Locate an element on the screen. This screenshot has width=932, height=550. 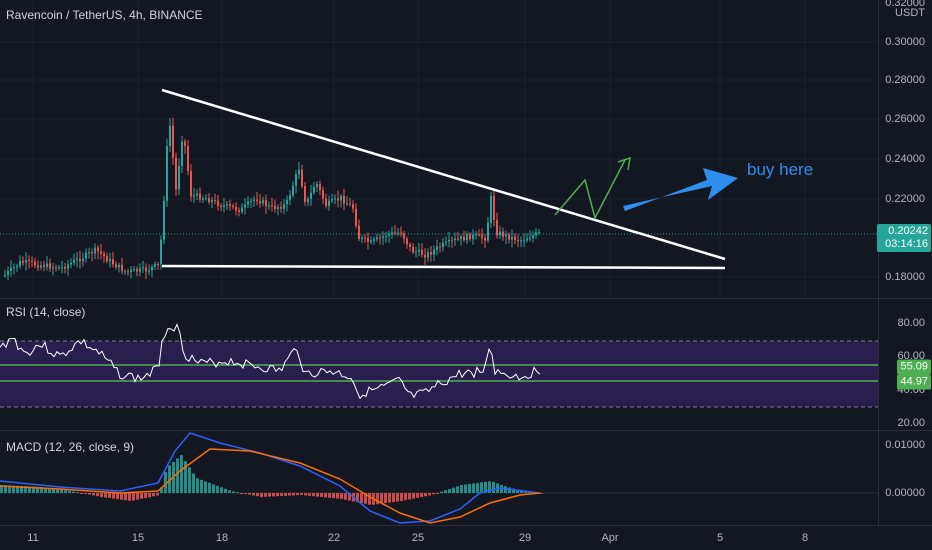
macd-tick: 0.01000 is located at coordinates (905, 445).